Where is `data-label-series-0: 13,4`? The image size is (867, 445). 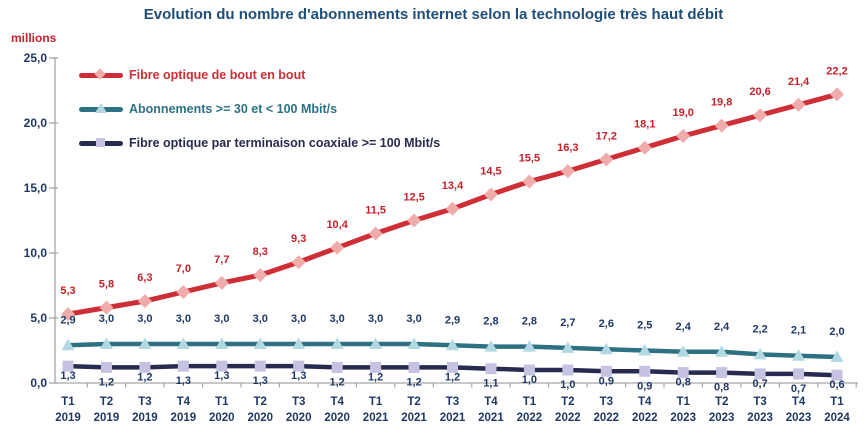
data-label-series-0: 13,4 is located at coordinates (453, 186).